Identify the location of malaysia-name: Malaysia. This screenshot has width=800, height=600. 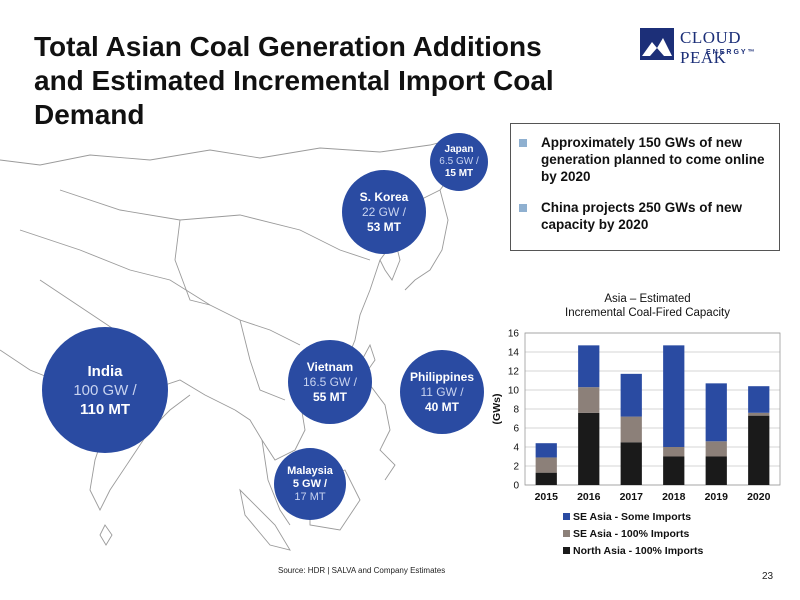
(310, 470).